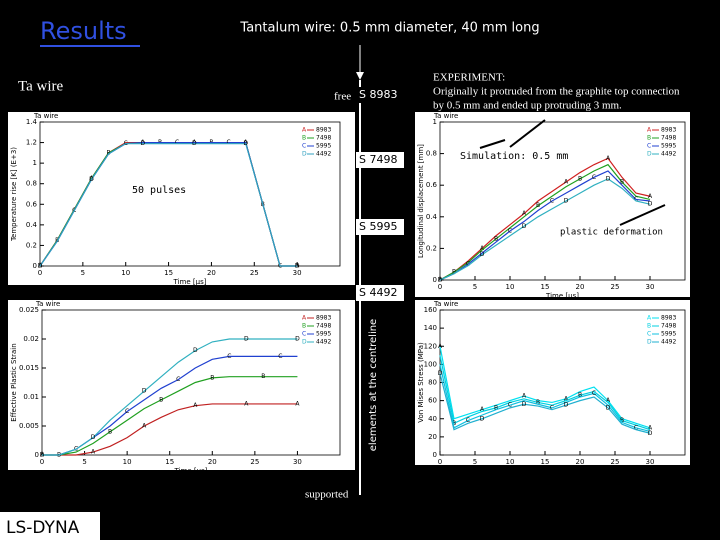 This screenshot has height=540, width=720. What do you see at coordinates (29, 310) in the screenshot?
I see `y-tick-label: 0.025` at bounding box center [29, 310].